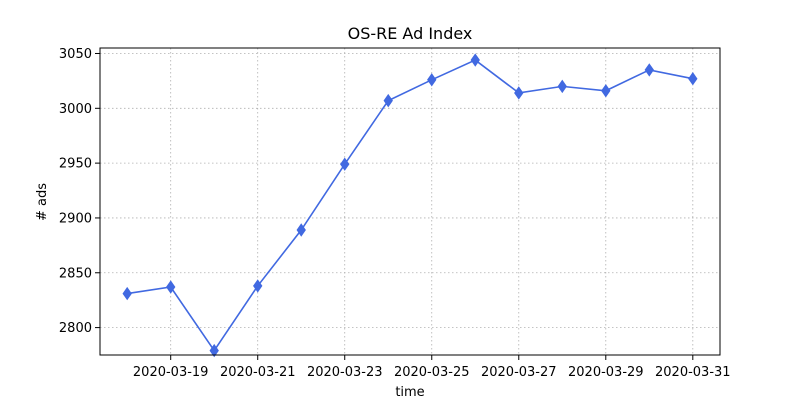  Describe the element at coordinates (258, 372) in the screenshot. I see `x-tick-label: 2020-03-21` at that location.